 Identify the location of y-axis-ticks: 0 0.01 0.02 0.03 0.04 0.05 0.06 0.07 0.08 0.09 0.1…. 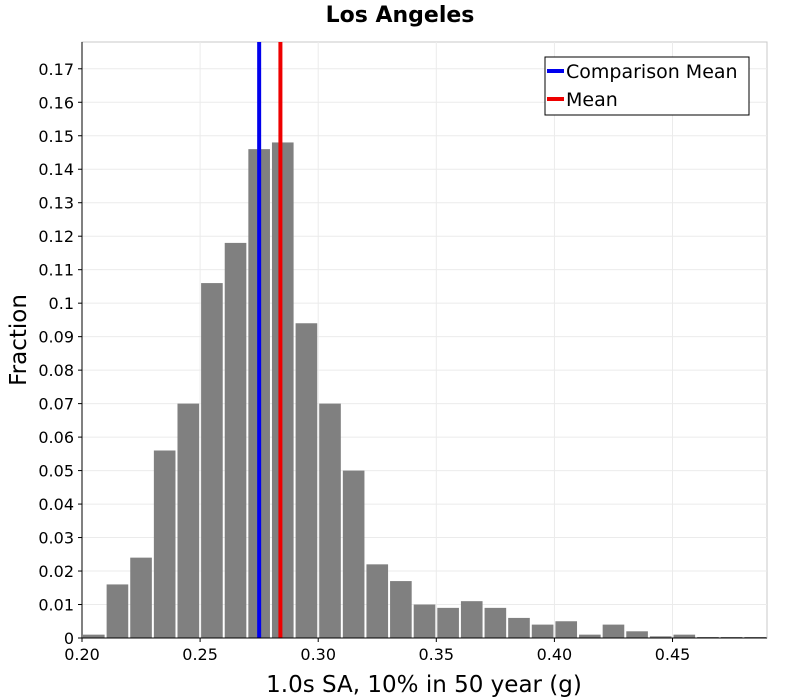
(60, 354).